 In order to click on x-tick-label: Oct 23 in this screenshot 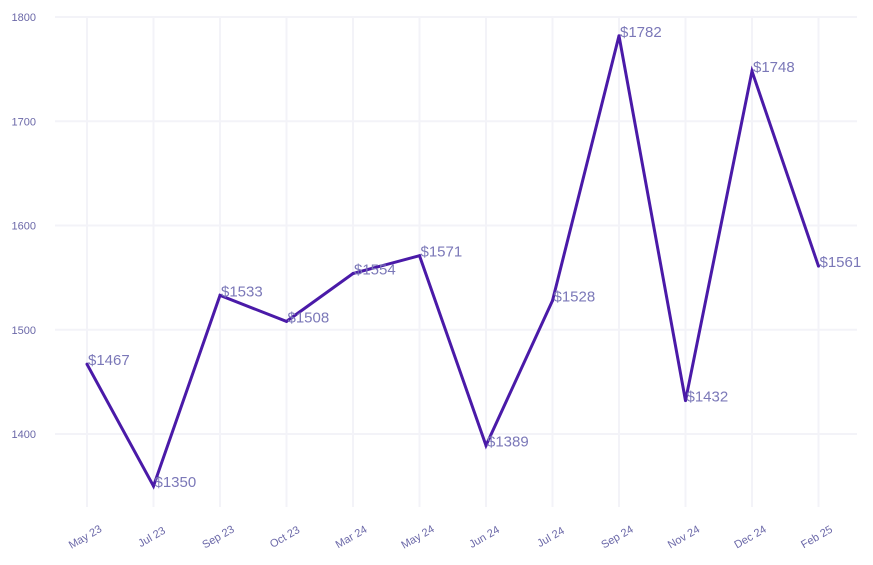, I will do `click(285, 537)`.